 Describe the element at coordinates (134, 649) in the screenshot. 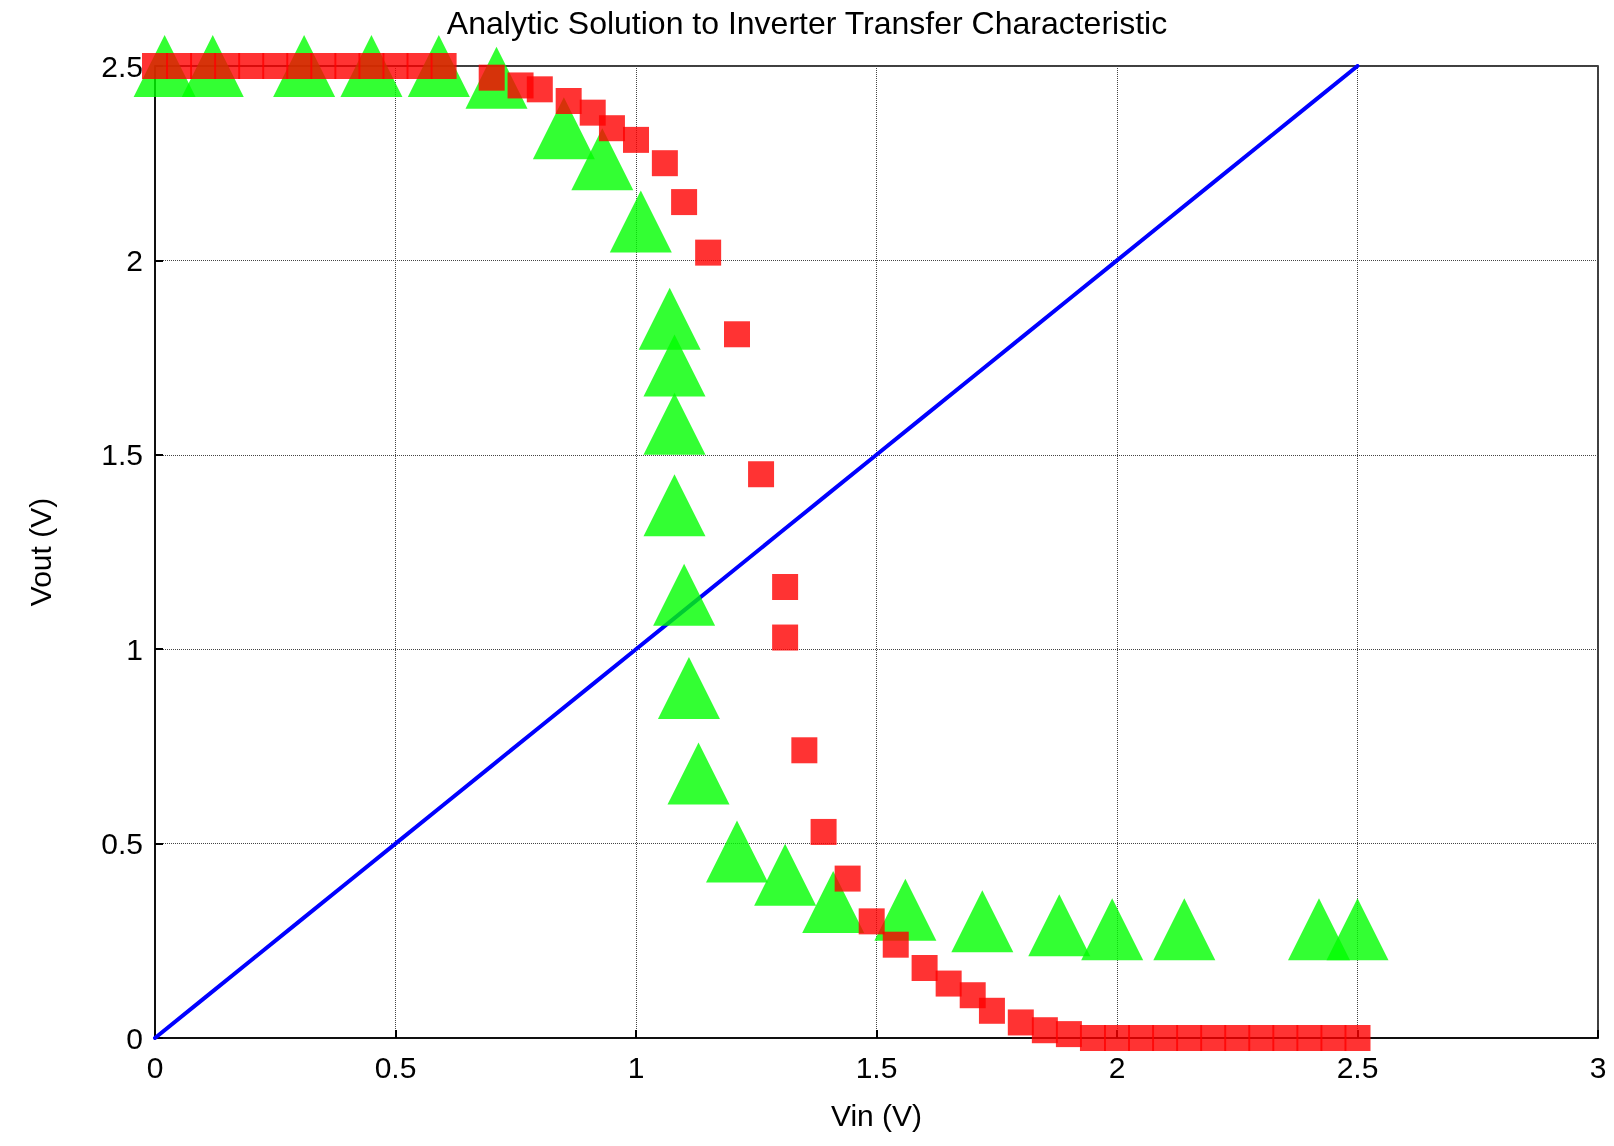

I see `y-tick-label: 1` at that location.